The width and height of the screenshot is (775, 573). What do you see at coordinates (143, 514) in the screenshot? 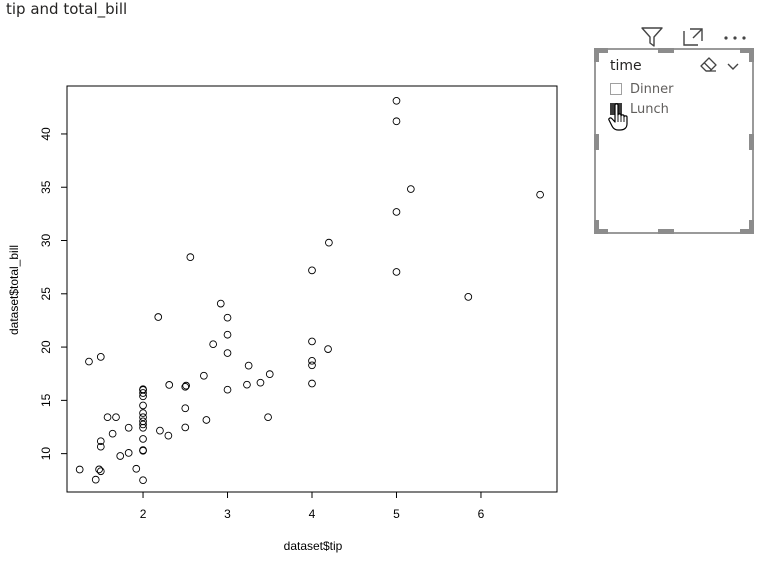
I see `x-tick-label: 2` at bounding box center [143, 514].